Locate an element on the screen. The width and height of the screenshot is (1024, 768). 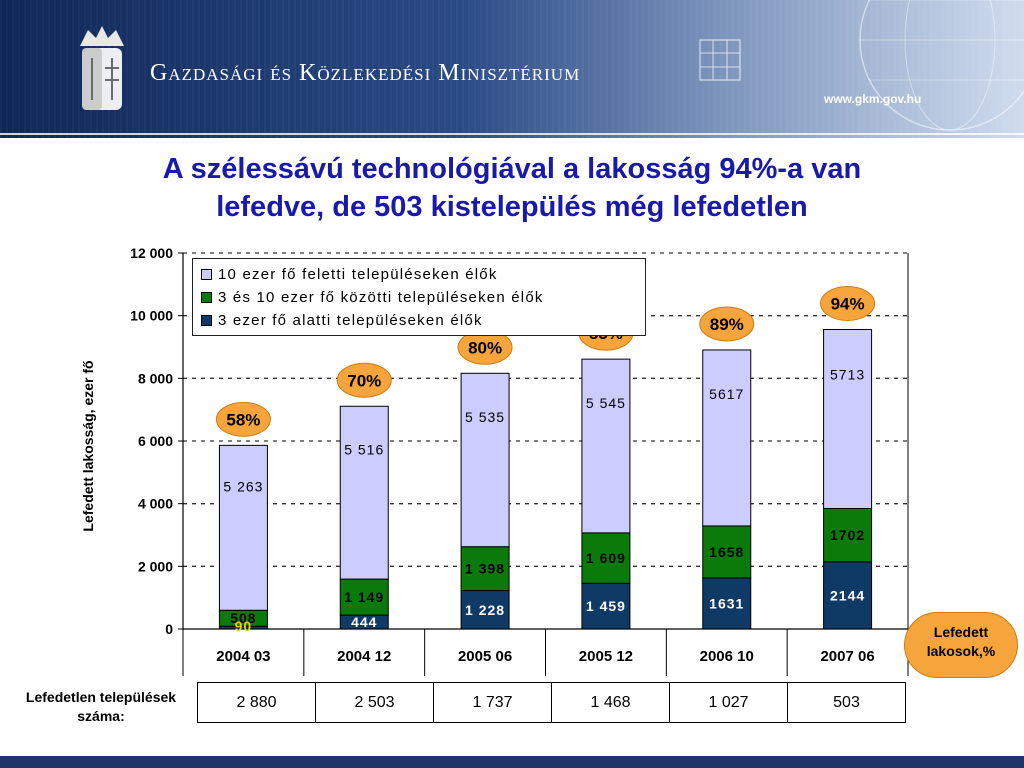
globe-icon is located at coordinates (941, 65).